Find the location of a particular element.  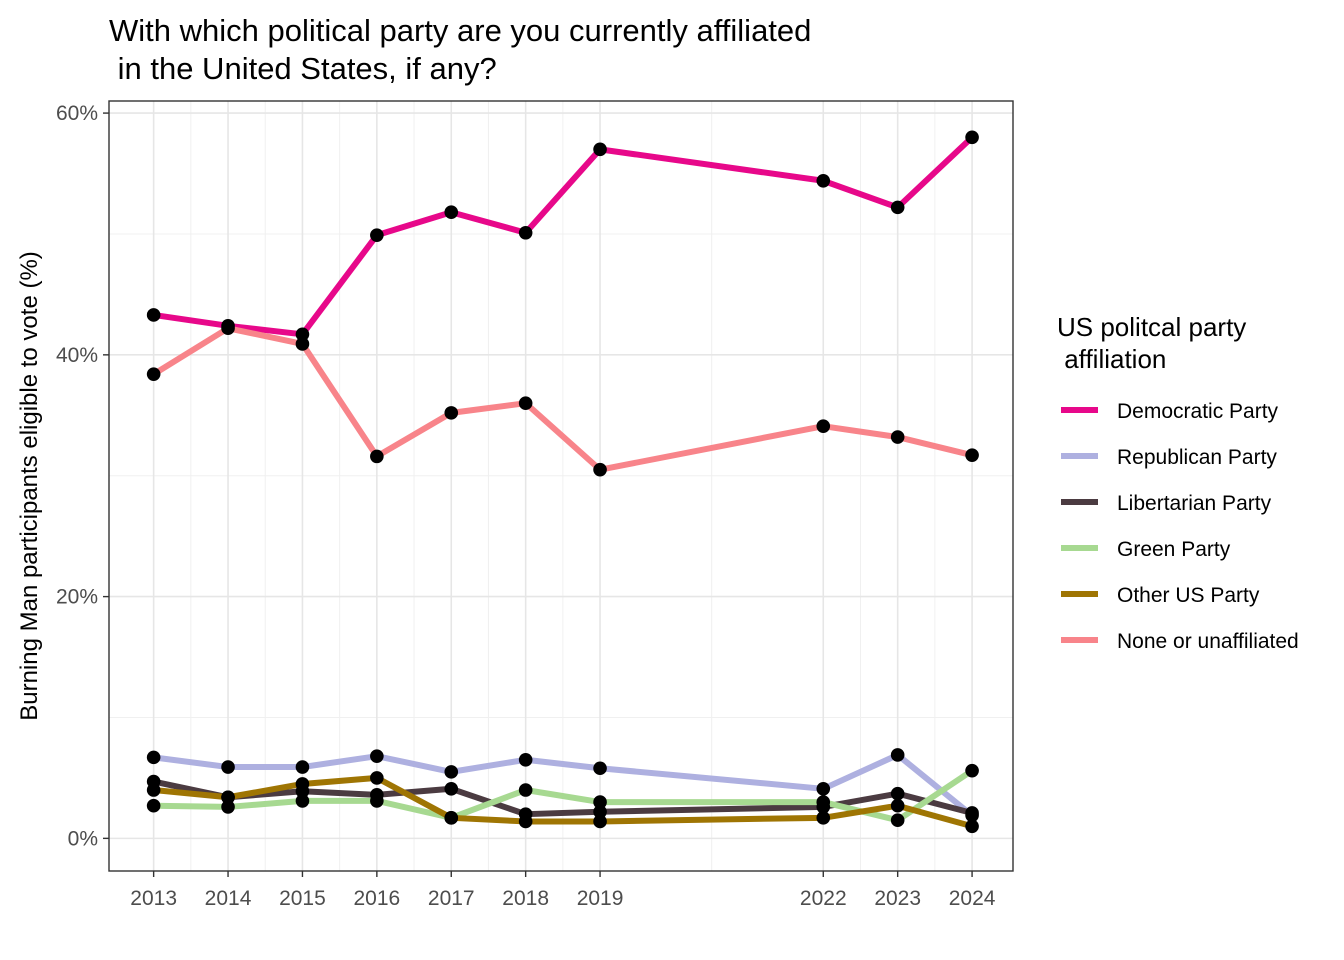

x-tick-label: 2017 is located at coordinates (451, 898).